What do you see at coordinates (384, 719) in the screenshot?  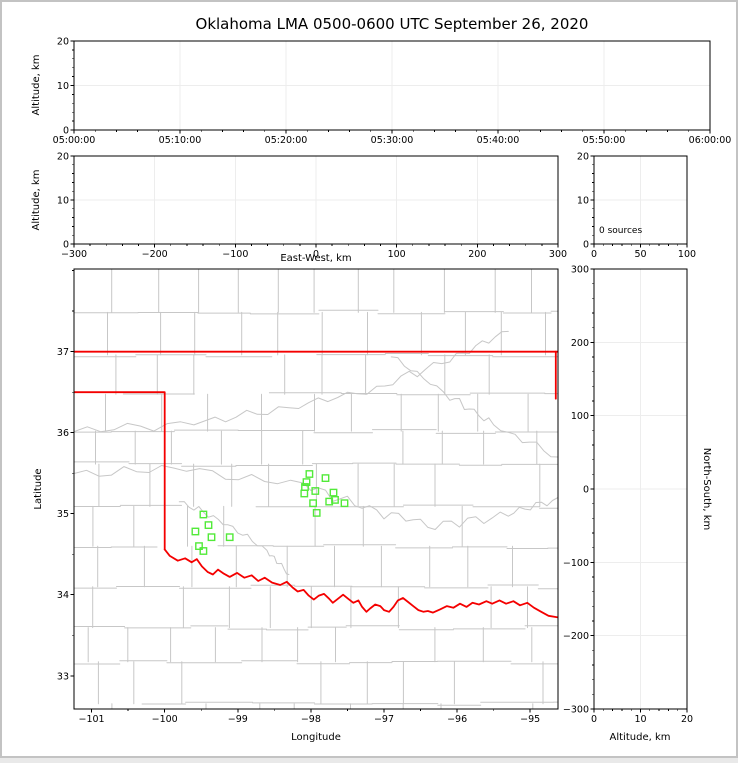 I see `x-tick-label: −97` at bounding box center [384, 719].